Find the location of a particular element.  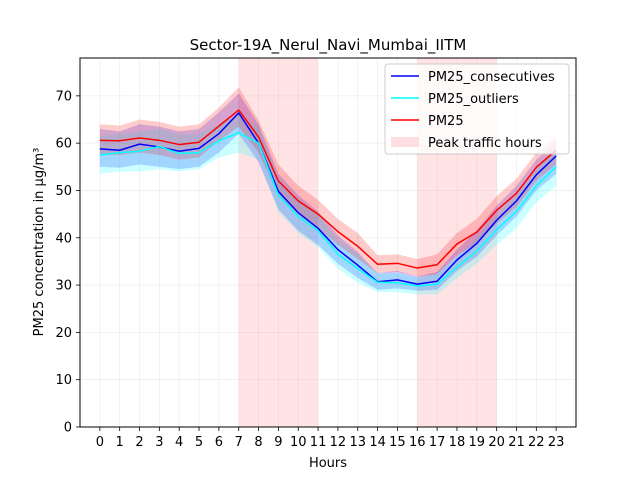

x-tick-label: 12 is located at coordinates (338, 442).